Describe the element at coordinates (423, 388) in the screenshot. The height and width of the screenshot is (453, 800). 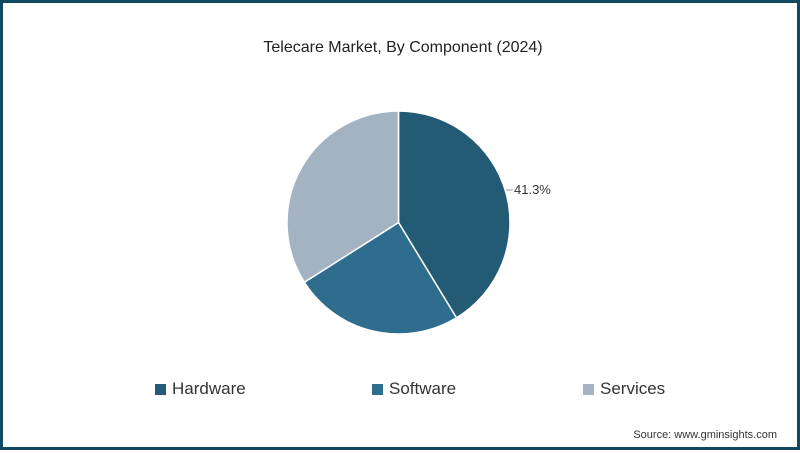
I see `legend-label: Software` at that location.